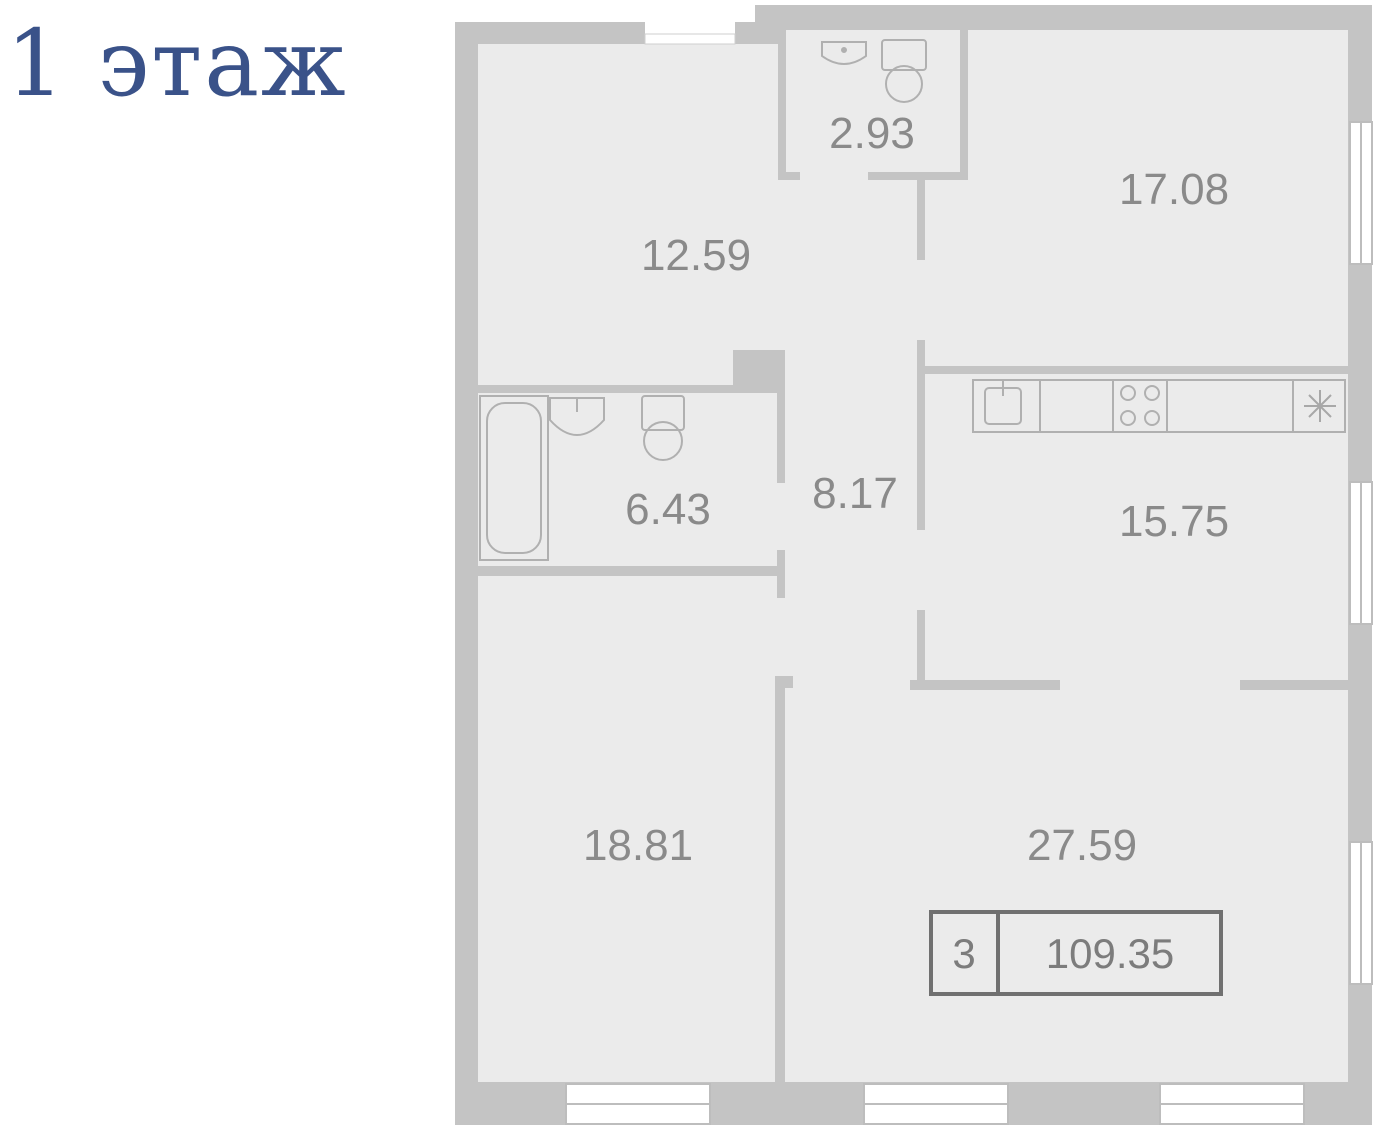 The image size is (1400, 1138). What do you see at coordinates (1140, 405) in the screenshot?
I see `stove-icon` at bounding box center [1140, 405].